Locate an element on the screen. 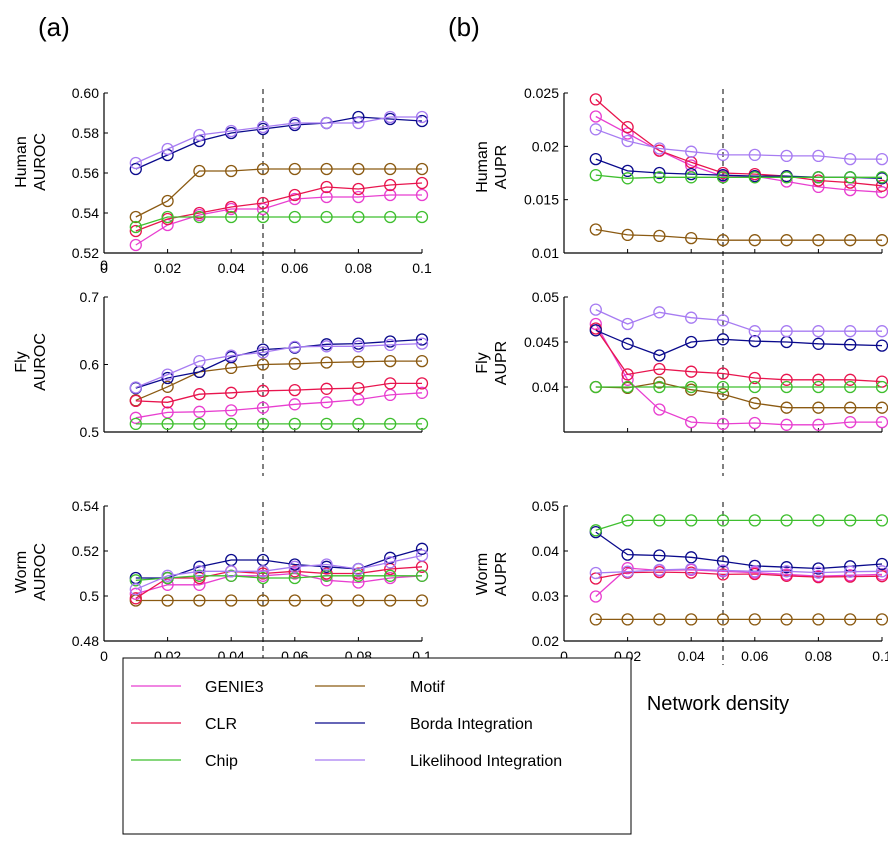 Image resolution: width=888 pixels, height=854 pixels. subplot-2: 0.5 0.6 0.7 Fly AUROC is located at coordinates (221, 382).